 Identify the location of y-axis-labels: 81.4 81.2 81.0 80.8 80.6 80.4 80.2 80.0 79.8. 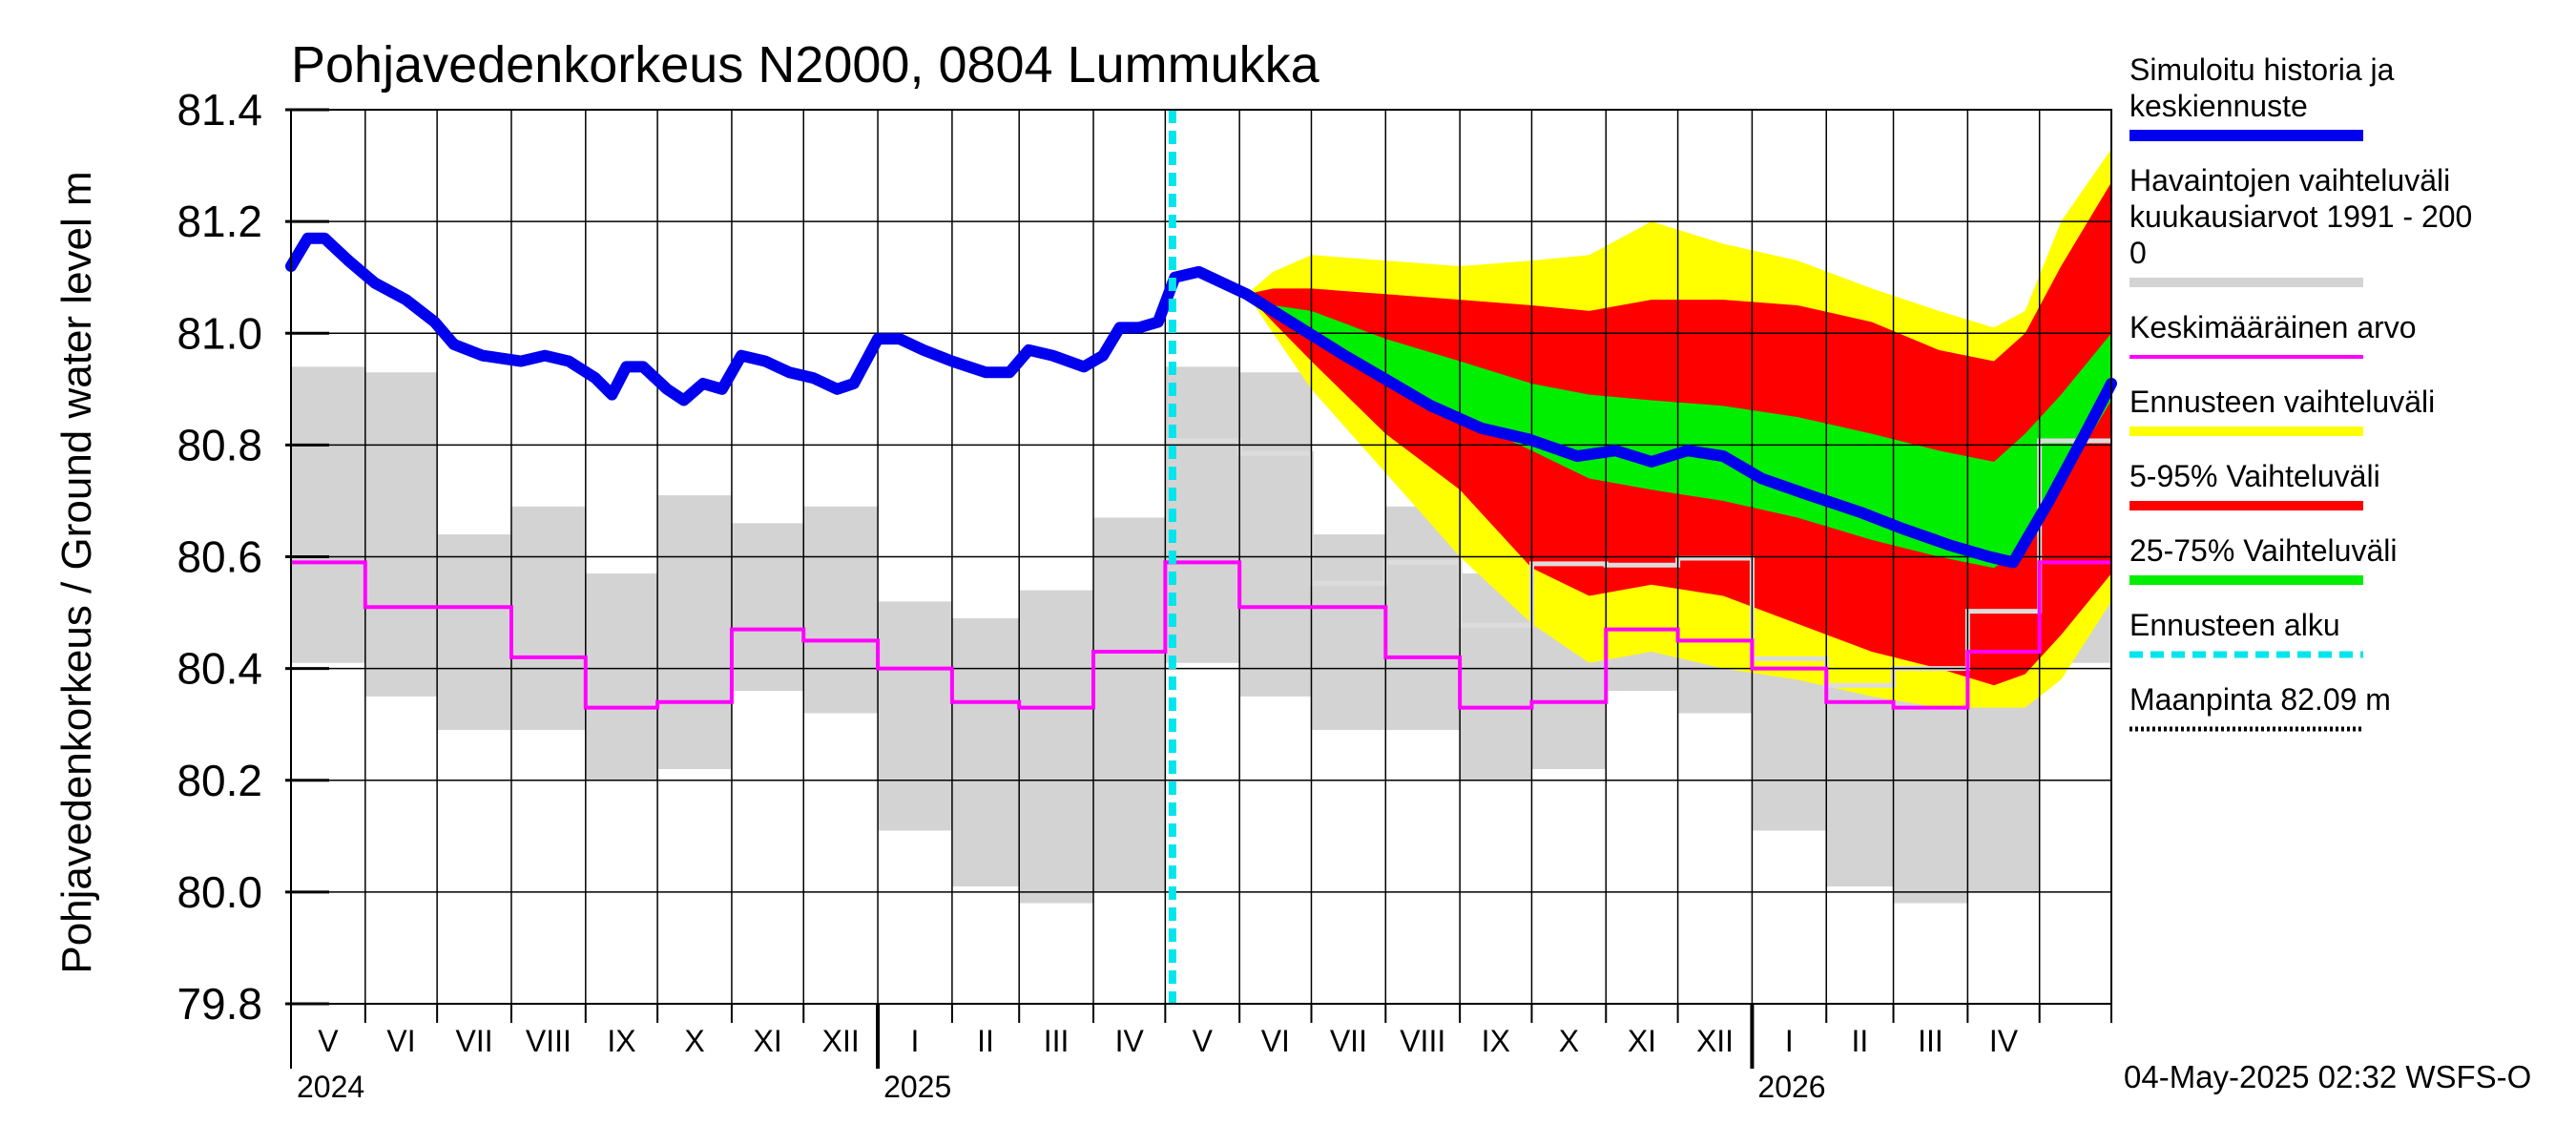
(219, 557).